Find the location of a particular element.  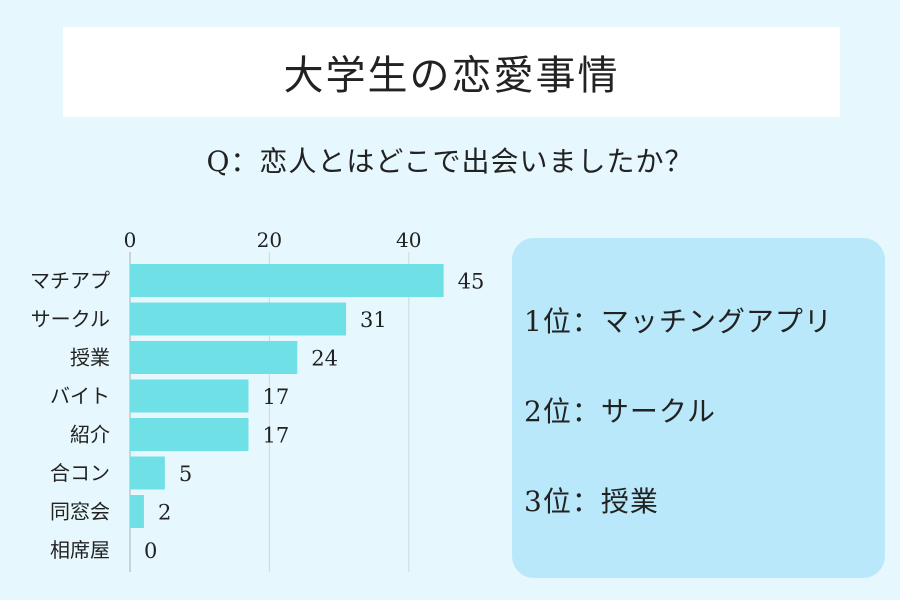

data-label: 5 is located at coordinates (185, 474).